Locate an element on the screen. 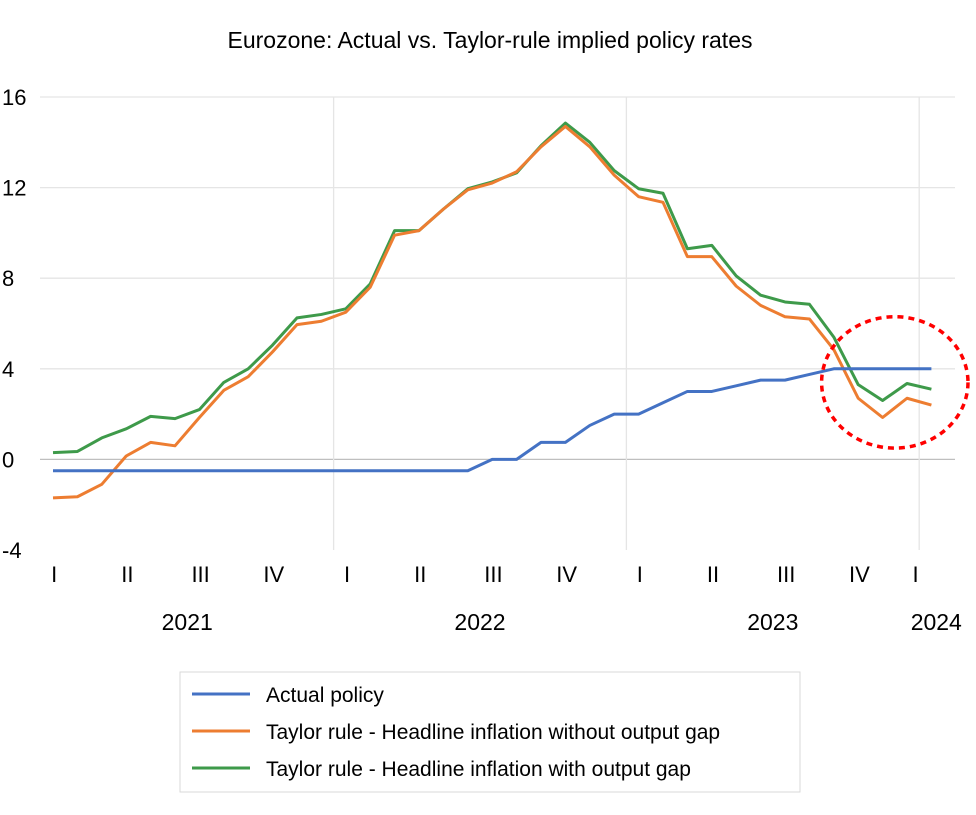  y-tick-label: 16 is located at coordinates (14, 97).